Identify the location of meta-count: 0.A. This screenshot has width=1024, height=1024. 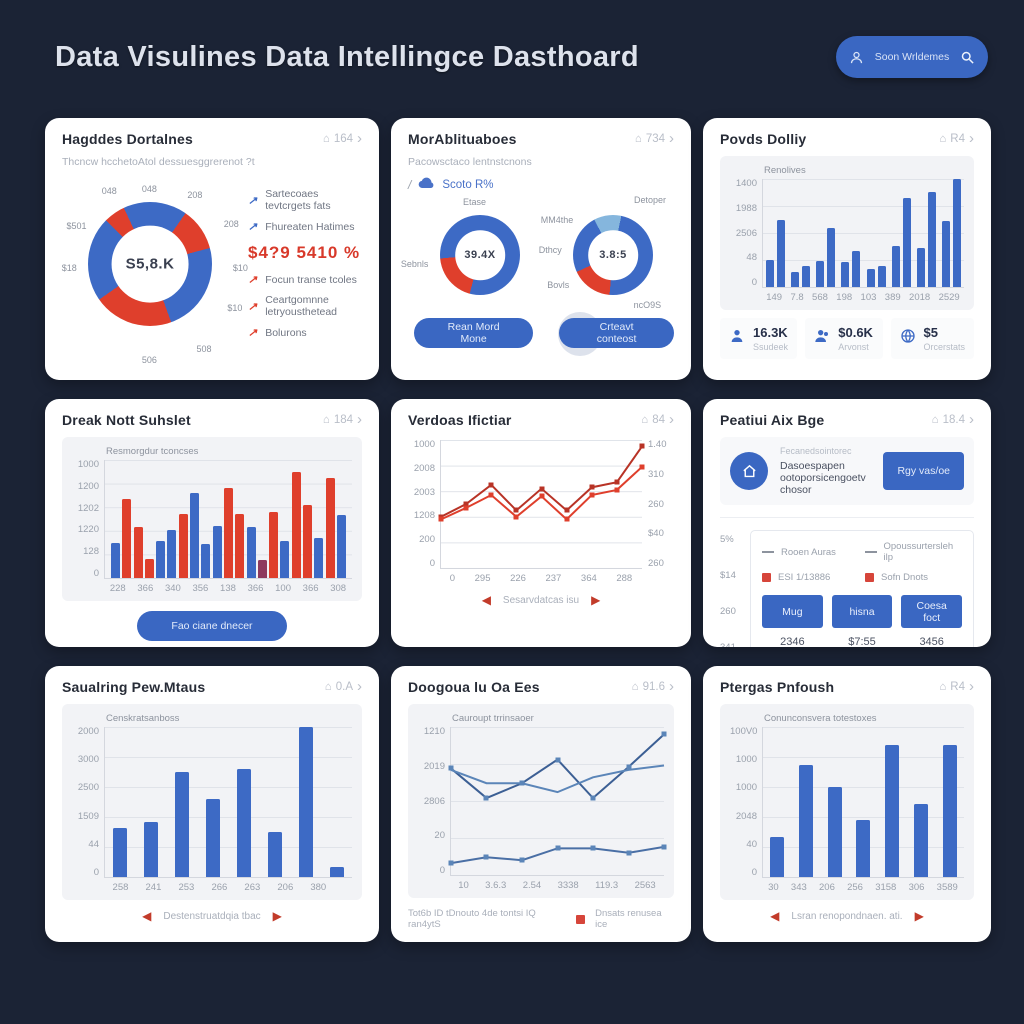
(344, 687).